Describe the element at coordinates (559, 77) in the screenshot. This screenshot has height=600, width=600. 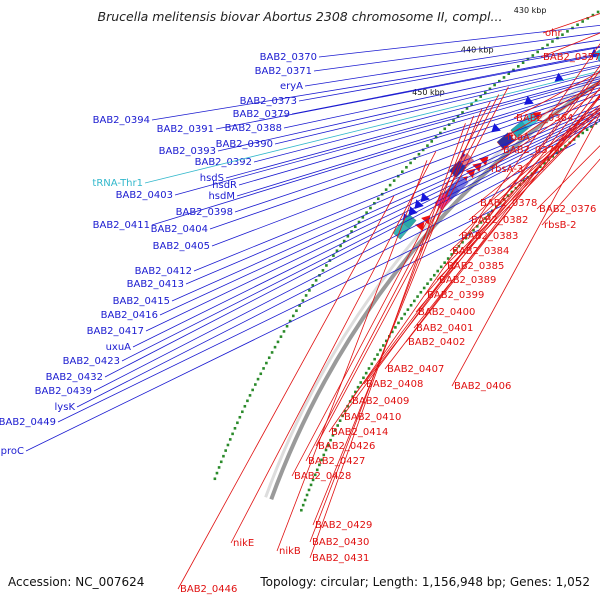
I see `reverse-gene-arrow` at that location.